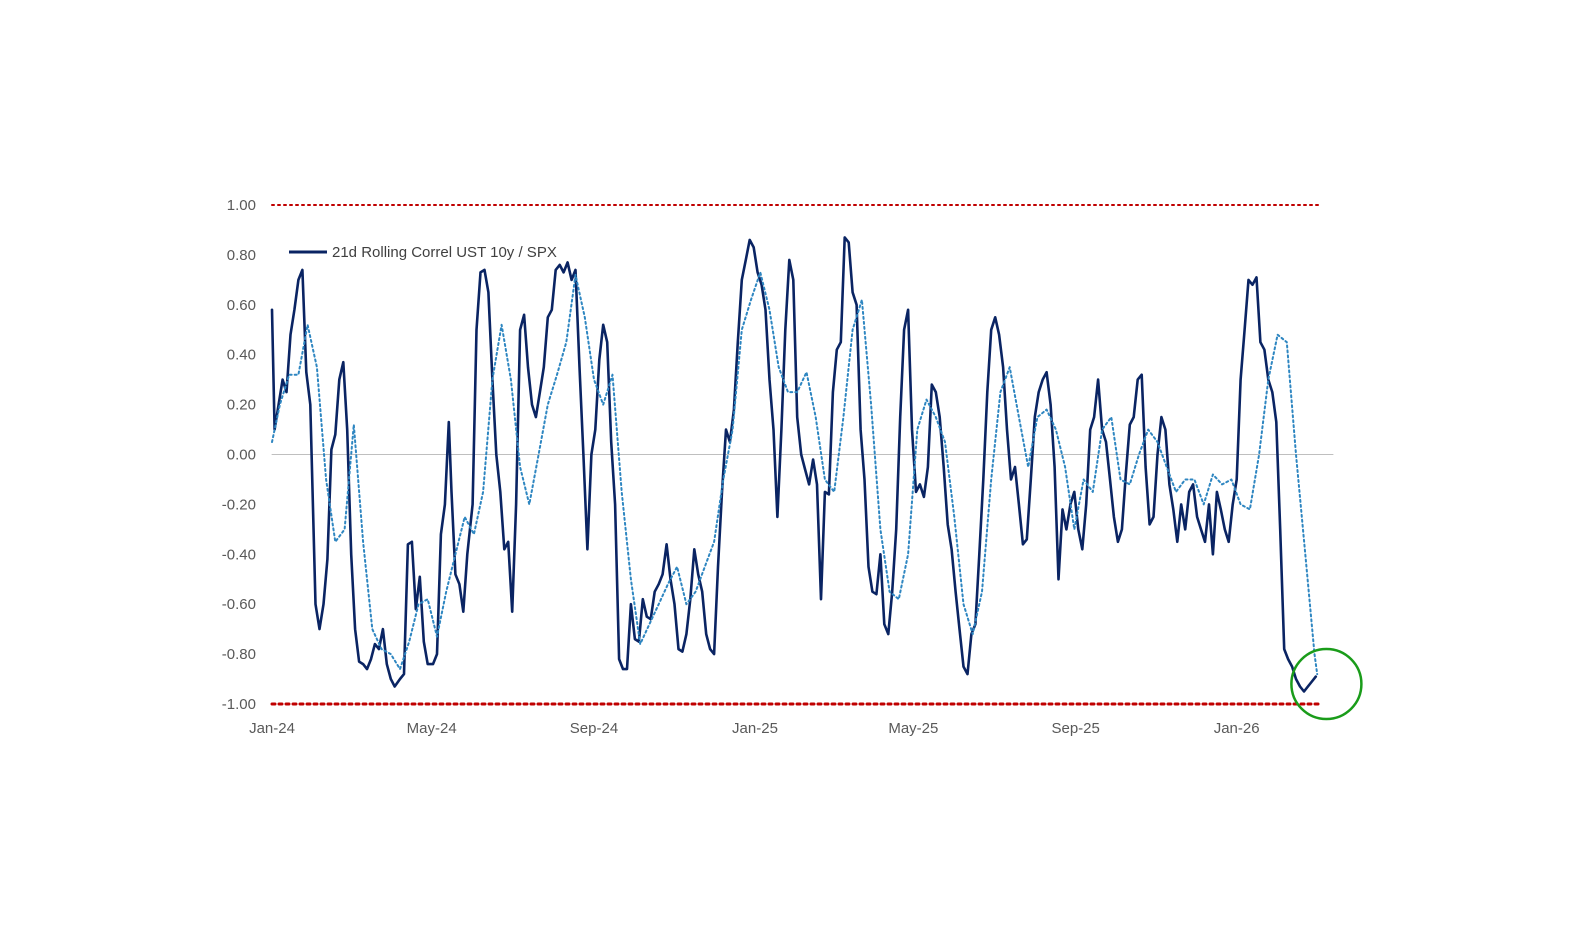 This screenshot has width=1588, height=936. What do you see at coordinates (594, 728) in the screenshot?
I see `x-tick-label: Sep-24` at bounding box center [594, 728].